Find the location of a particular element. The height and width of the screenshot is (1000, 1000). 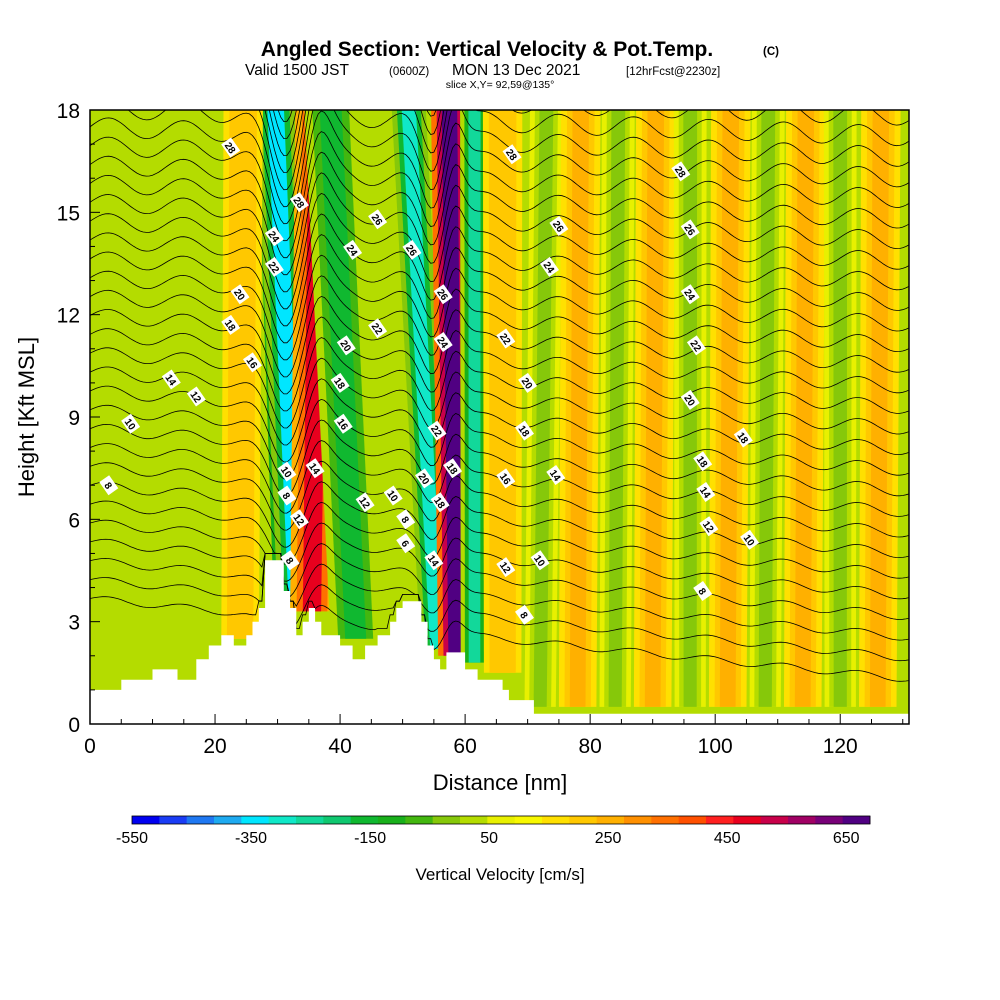

colorbar: -550 -350 -150 50 250 450 650 is located at coordinates (493, 831).